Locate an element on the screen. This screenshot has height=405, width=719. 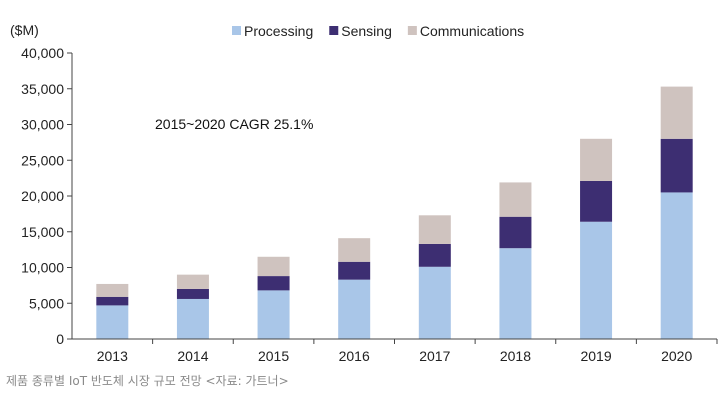
bar-segment-sensing-2020 is located at coordinates (676, 165).